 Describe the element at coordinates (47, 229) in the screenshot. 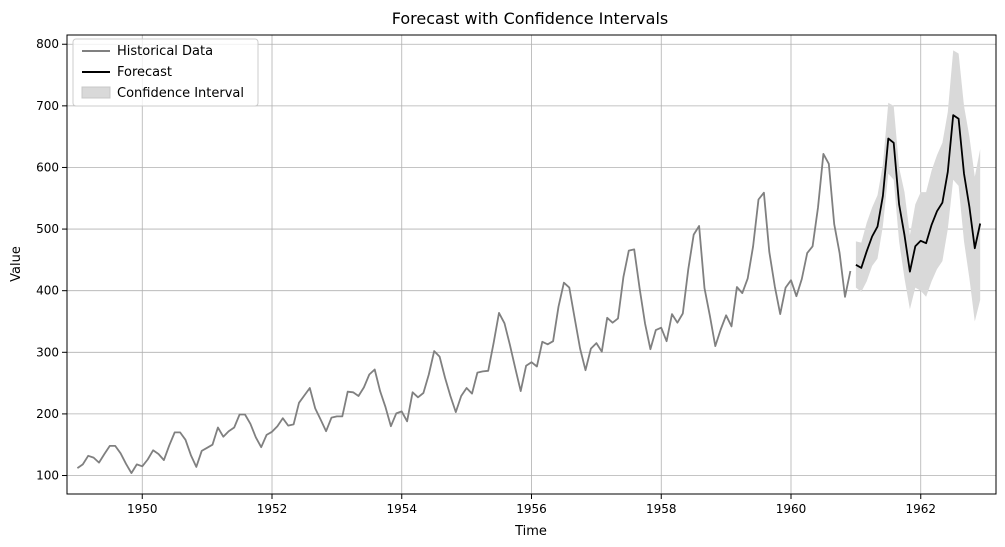

I see `y-tick-label: 500` at that location.